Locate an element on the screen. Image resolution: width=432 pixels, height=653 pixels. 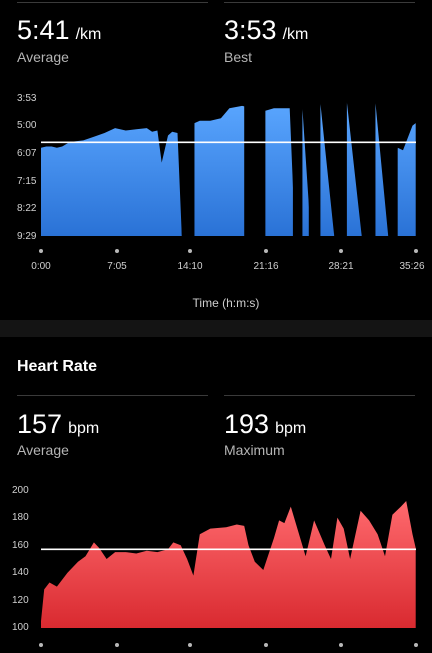
hr-y-tick-label: 120 is located at coordinates (20, 600).